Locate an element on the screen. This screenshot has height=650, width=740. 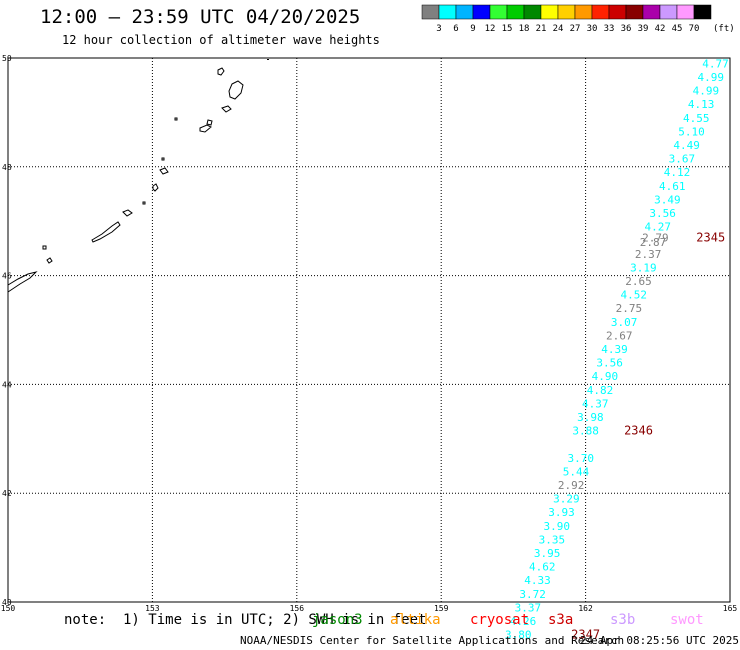
wave-height-color-scale: 3 6 9 12 15 18 21 24 27 30 33 36 39 42 45 70 (ft) is located at coordinates (578, 19).